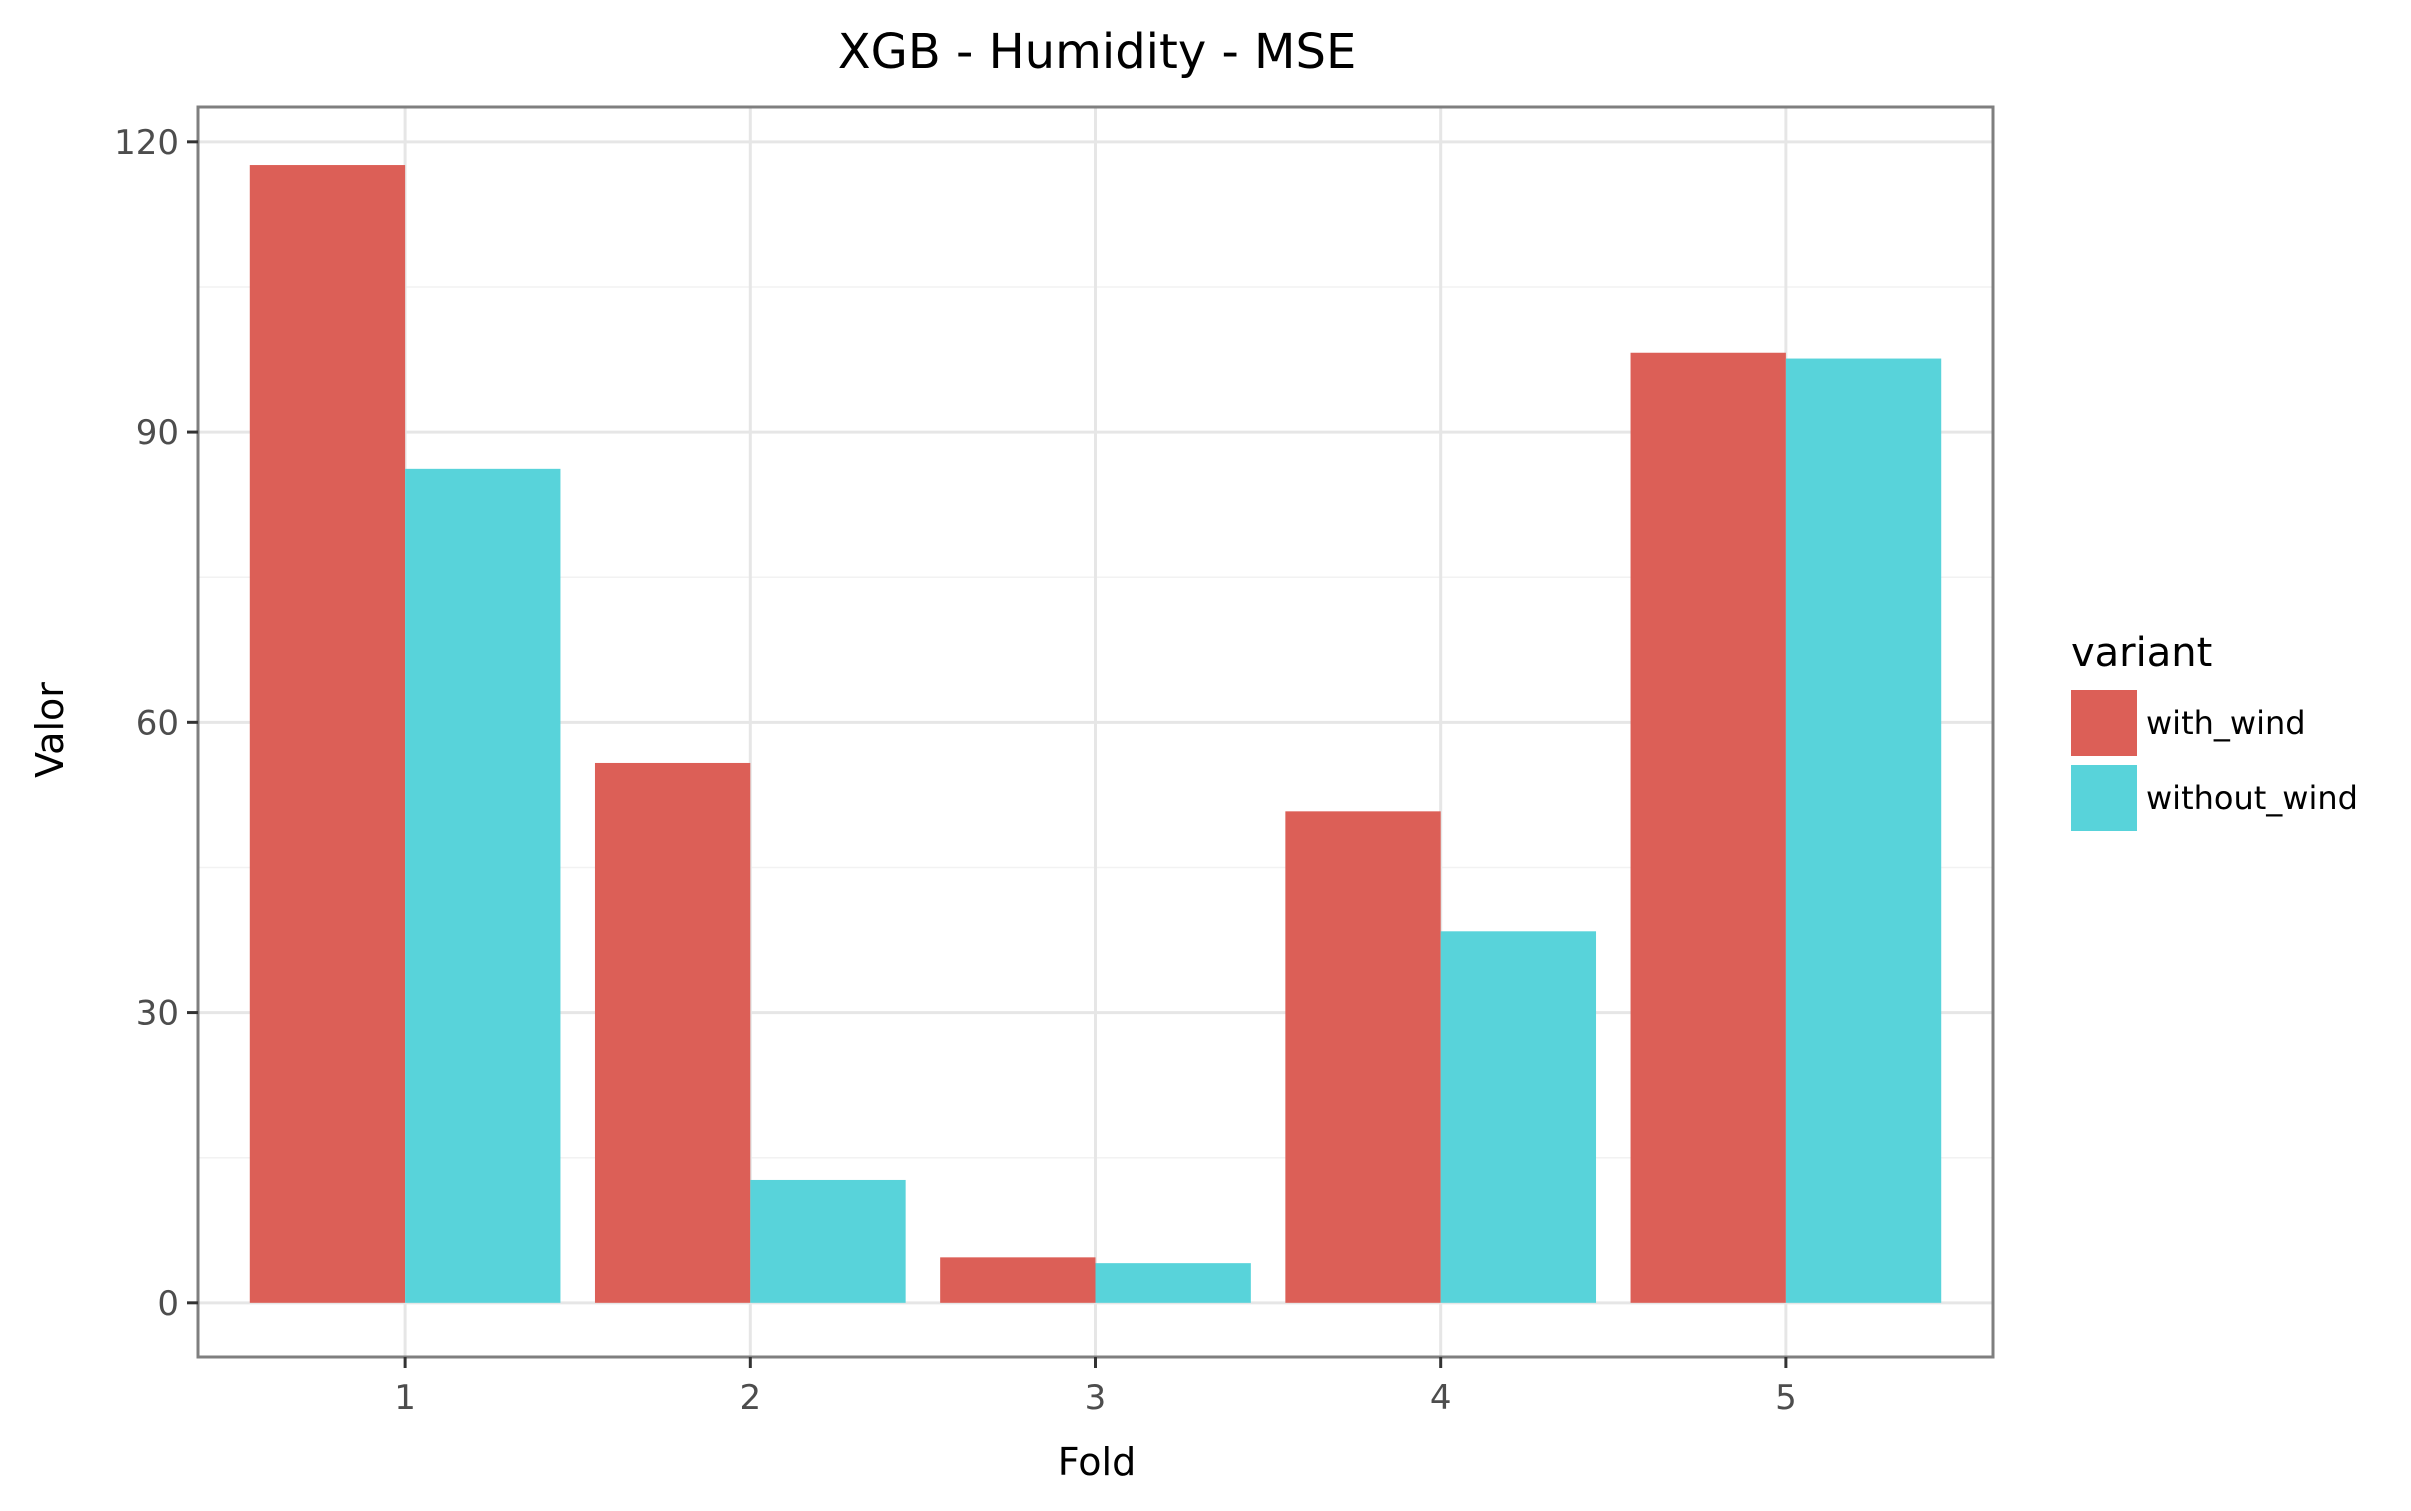 The image size is (2411, 1511). What do you see at coordinates (1096, 1398) in the screenshot?
I see `x-tick-label: 3` at bounding box center [1096, 1398].